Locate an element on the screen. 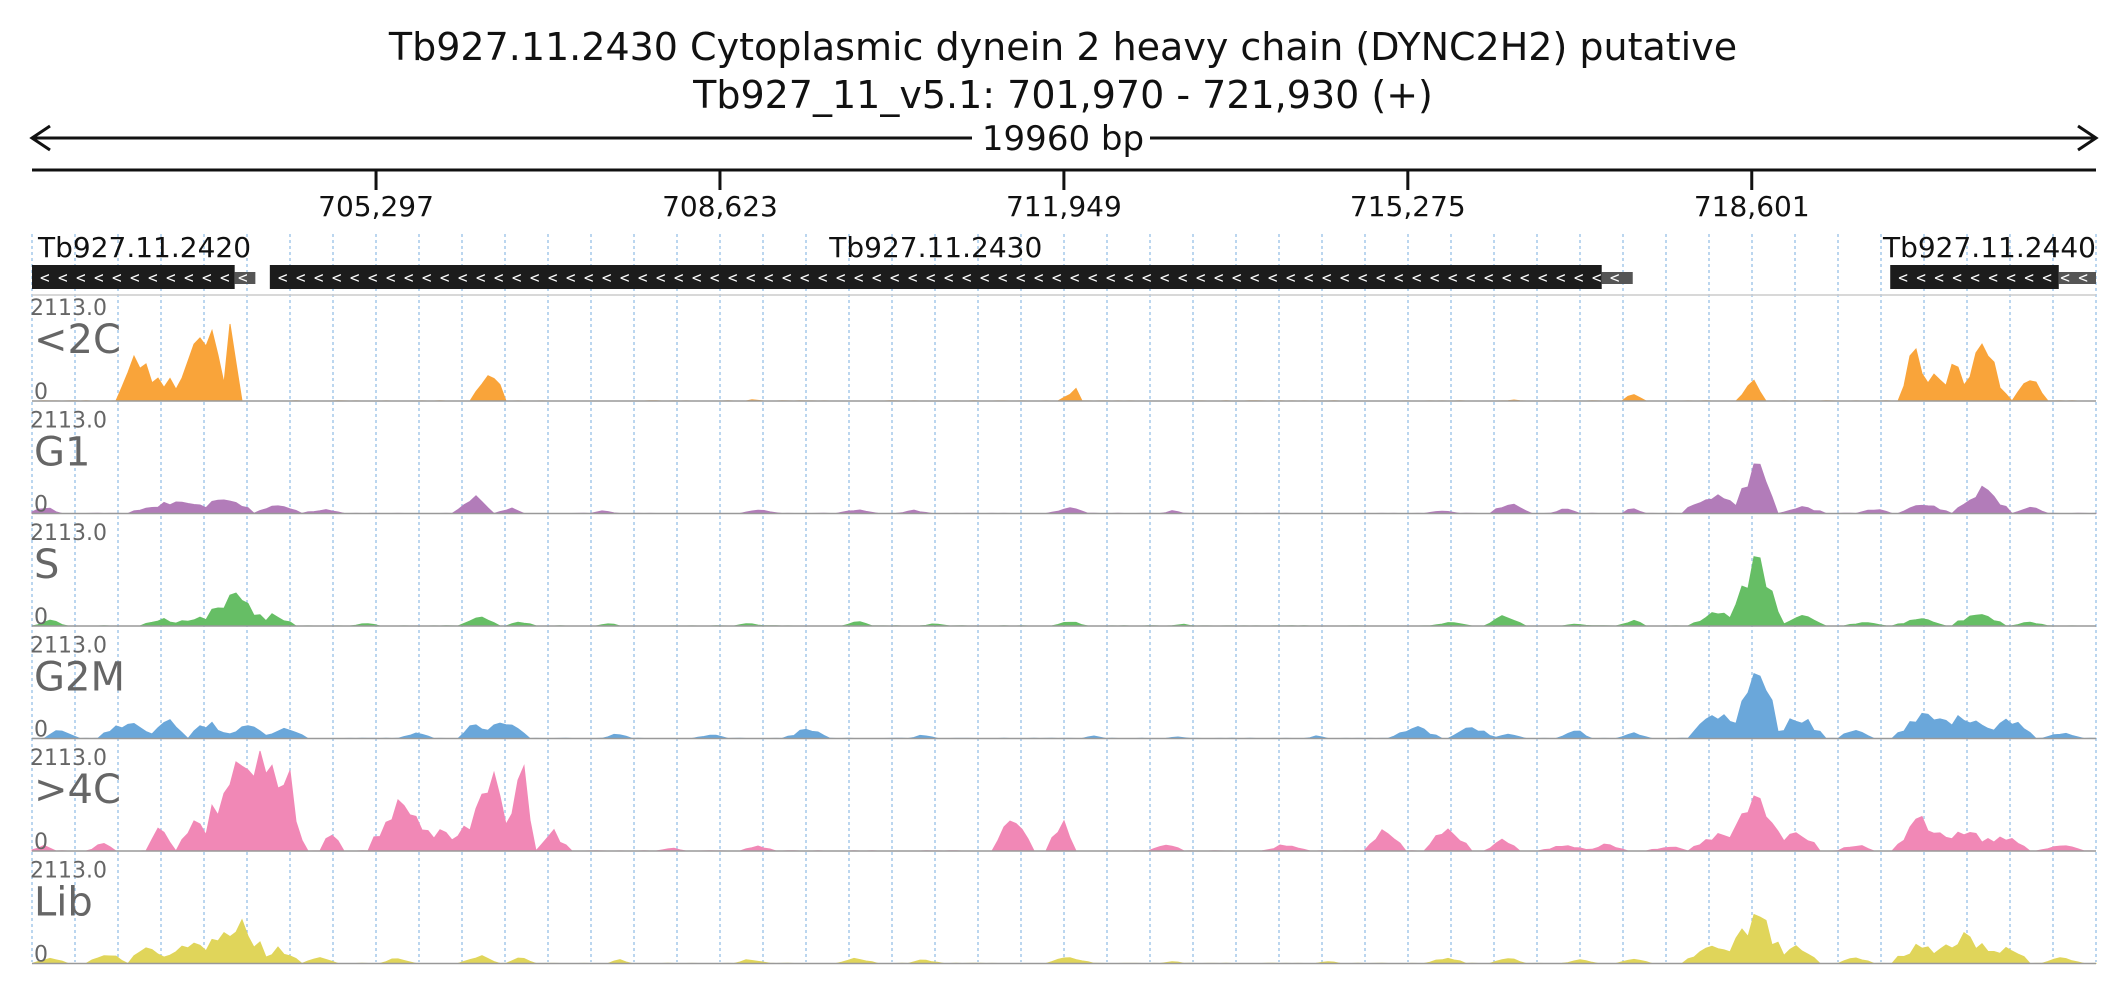  track-name-label: >4C is located at coordinates (77, 790).